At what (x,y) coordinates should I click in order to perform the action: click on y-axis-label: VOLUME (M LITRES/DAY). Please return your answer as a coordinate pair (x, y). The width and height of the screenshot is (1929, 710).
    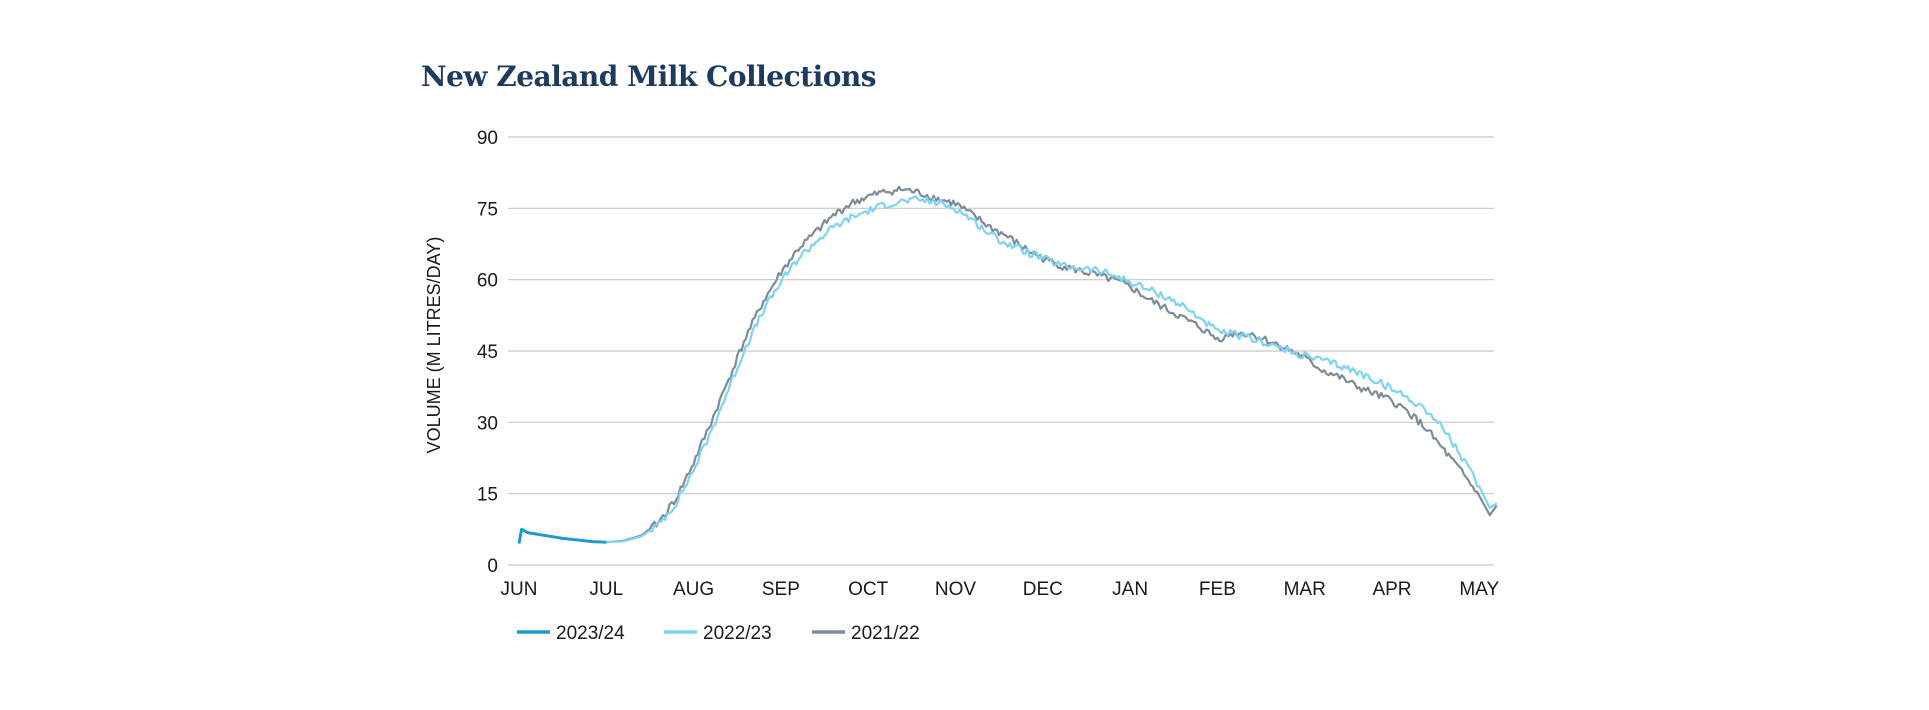
    Looking at the image, I should click on (434, 345).